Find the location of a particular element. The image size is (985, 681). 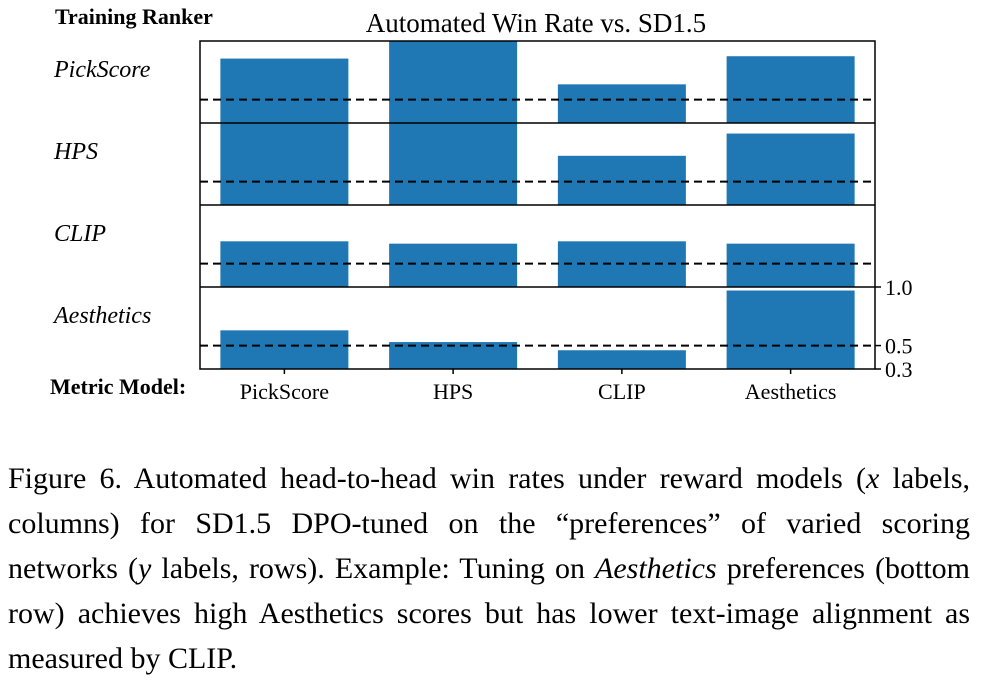

bar-hps-pickscore is located at coordinates (284, 164).